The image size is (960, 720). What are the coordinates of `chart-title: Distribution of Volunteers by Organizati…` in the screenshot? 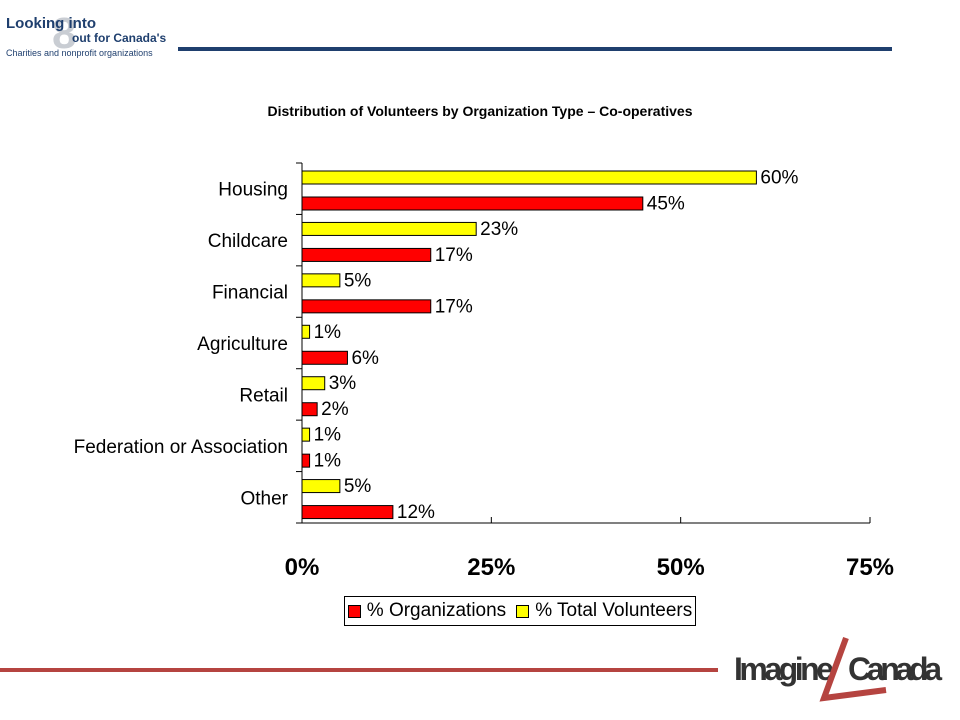 It's located at (480, 111).